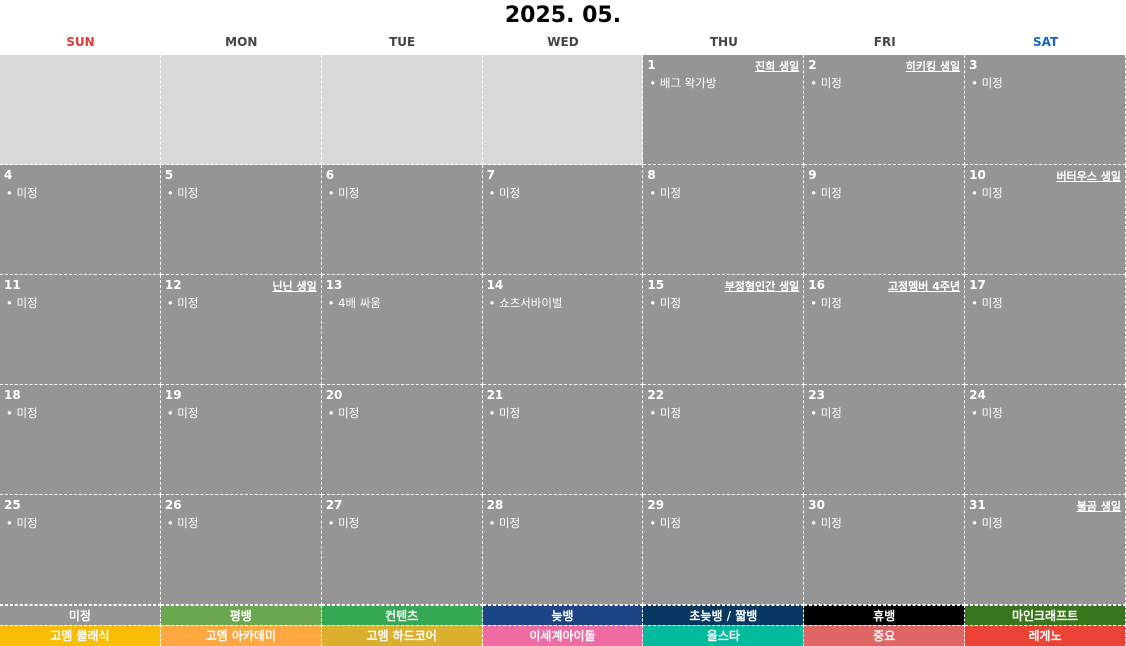 The width and height of the screenshot is (1126, 646). Describe the element at coordinates (777, 66) in the screenshot. I see `day-note: 진희 생일` at that location.